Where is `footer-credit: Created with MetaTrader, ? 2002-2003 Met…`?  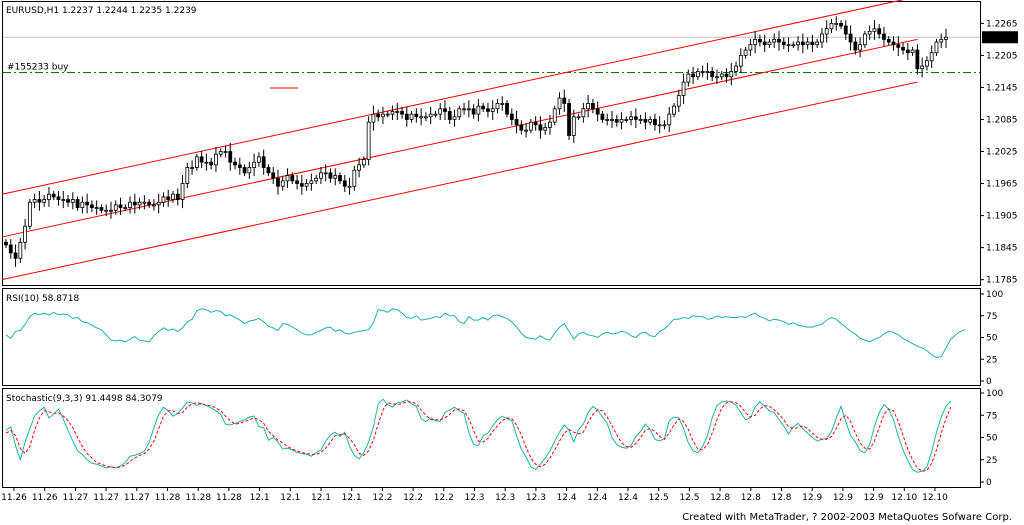 footer-credit: Created with MetaTrader, ? 2002-2003 Met… is located at coordinates (847, 517).